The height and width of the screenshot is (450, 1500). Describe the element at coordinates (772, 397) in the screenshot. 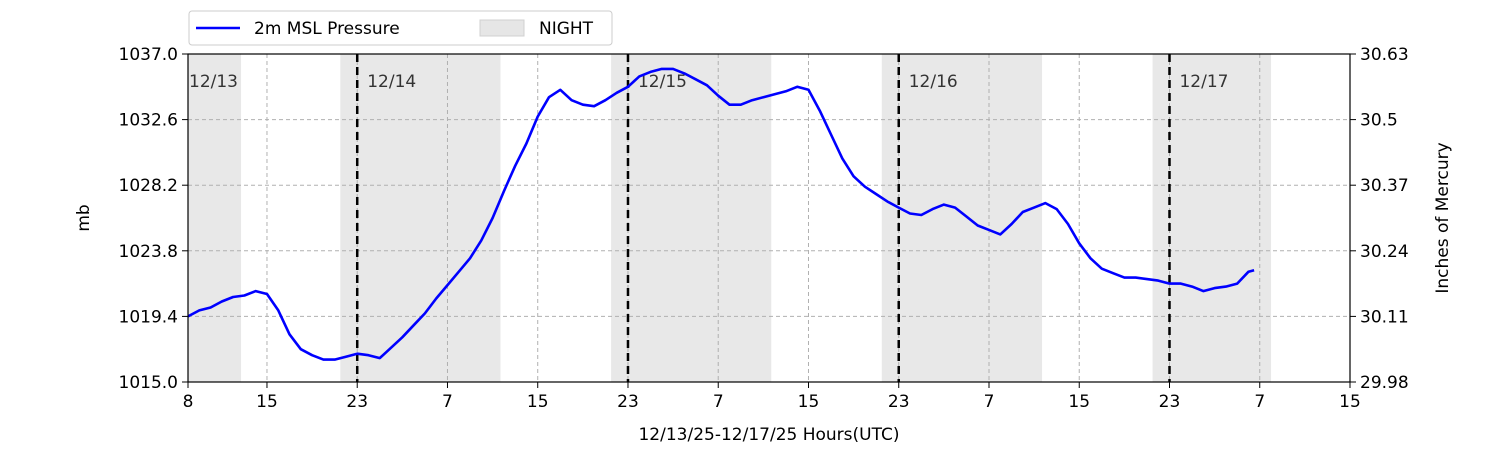

I see `x-axis-ticks: 8 15 23 7 15 23 7 15 23 7 15 23 7 15` at that location.